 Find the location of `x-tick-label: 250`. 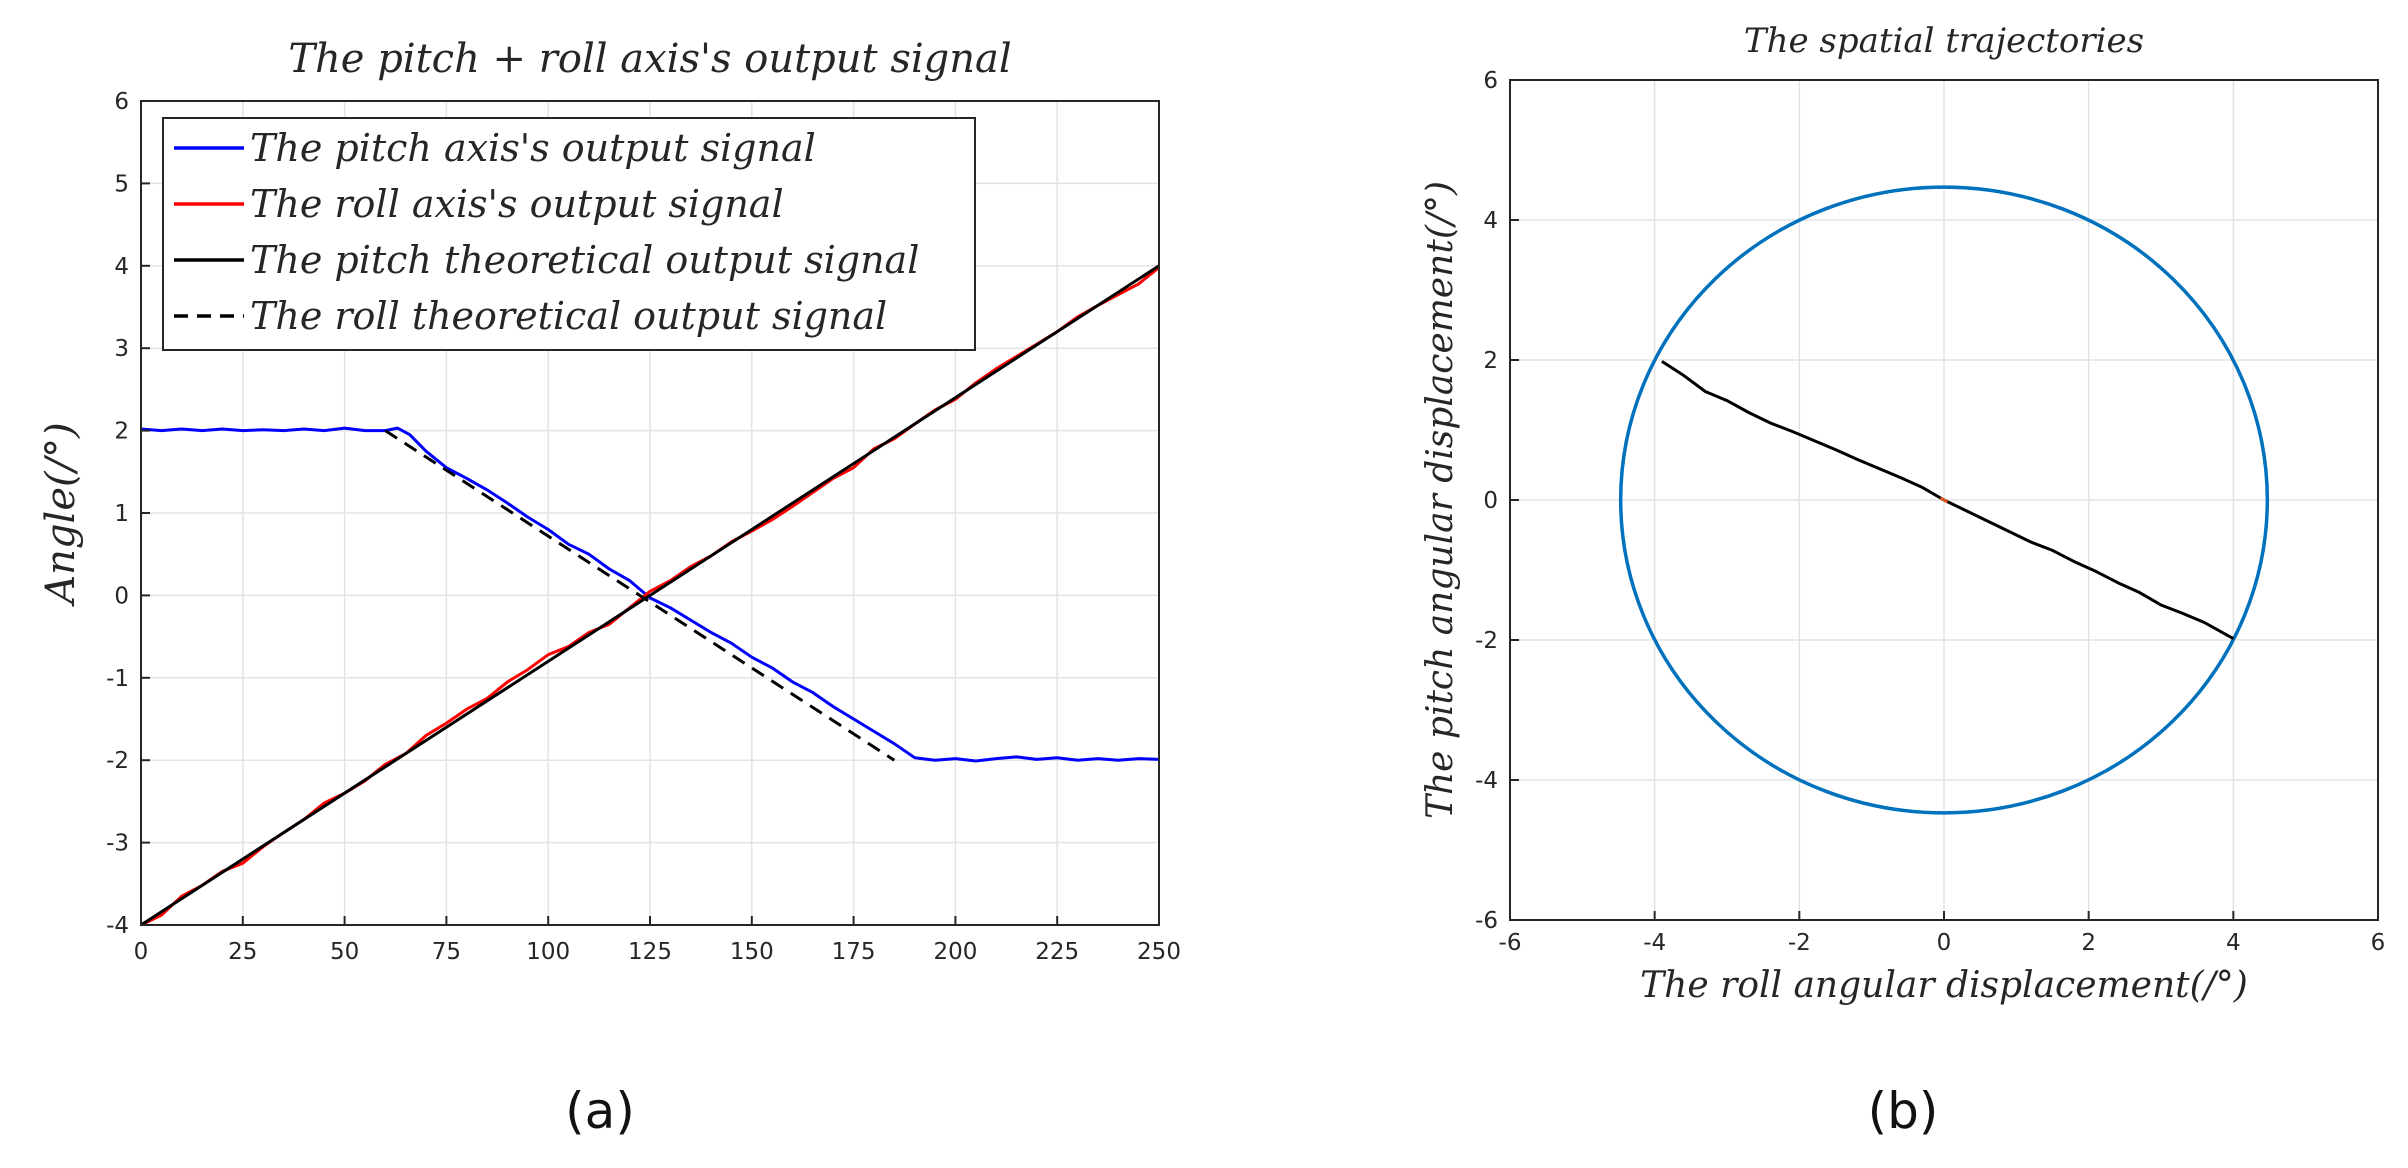

x-tick-label: 250 is located at coordinates (1159, 952).